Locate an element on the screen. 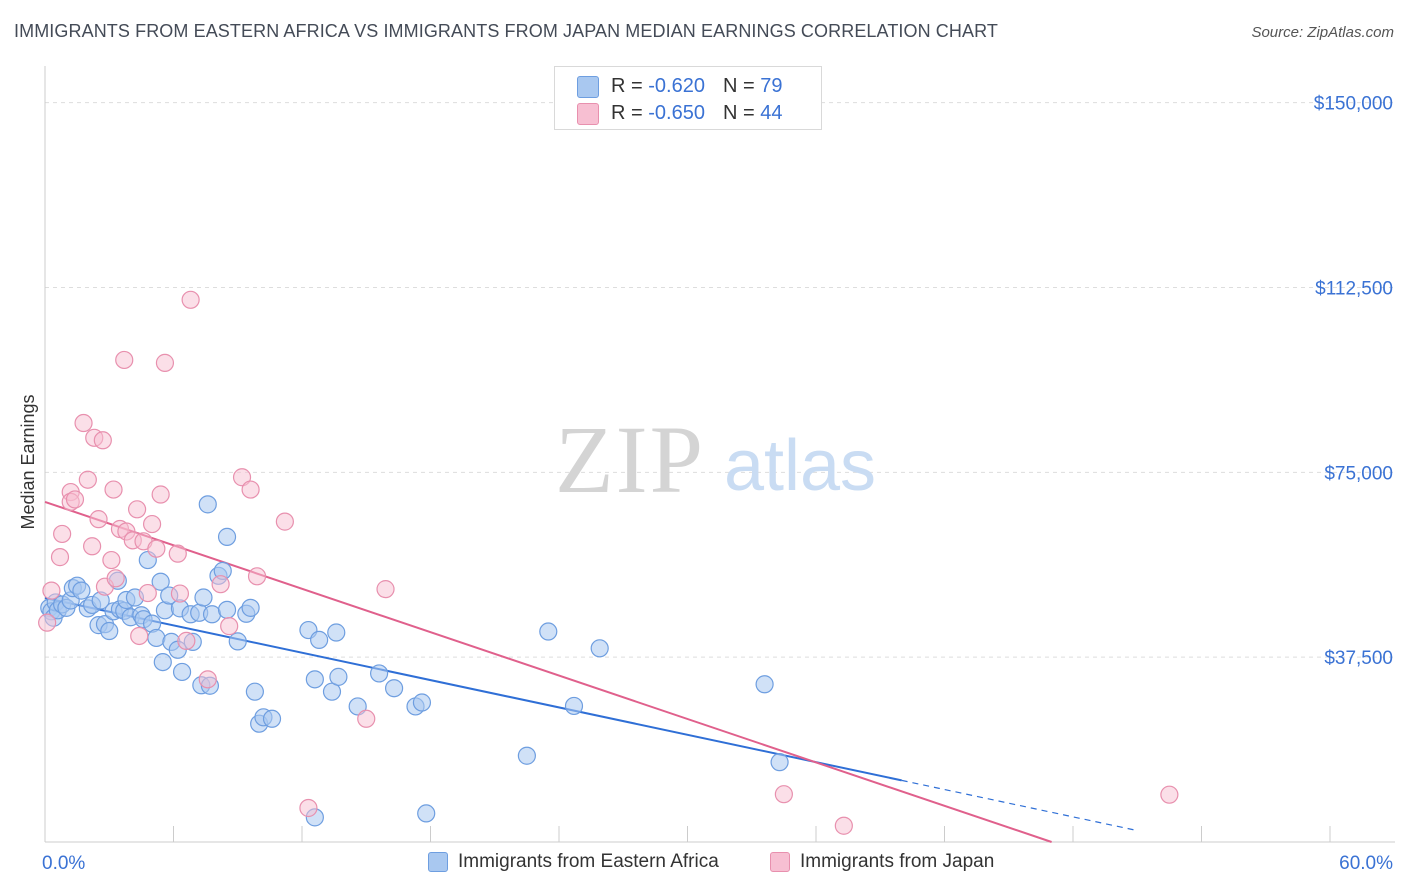  trend-line-eastern-africa is located at coordinates (473, 689).